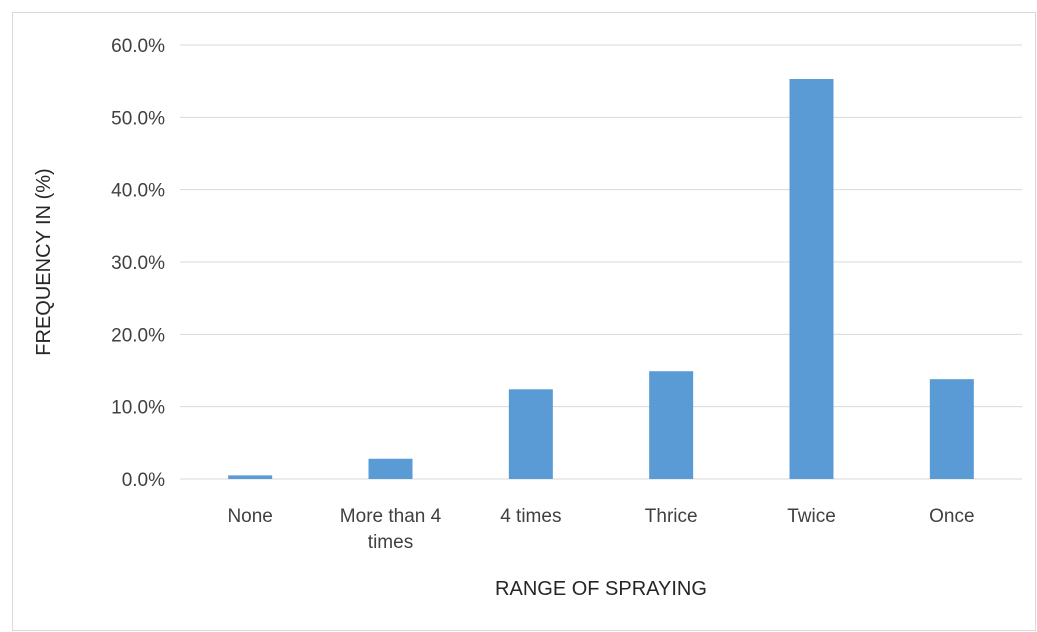 This screenshot has width=1037, height=632. Describe the element at coordinates (811, 278) in the screenshot. I see `bar-twice` at that location.